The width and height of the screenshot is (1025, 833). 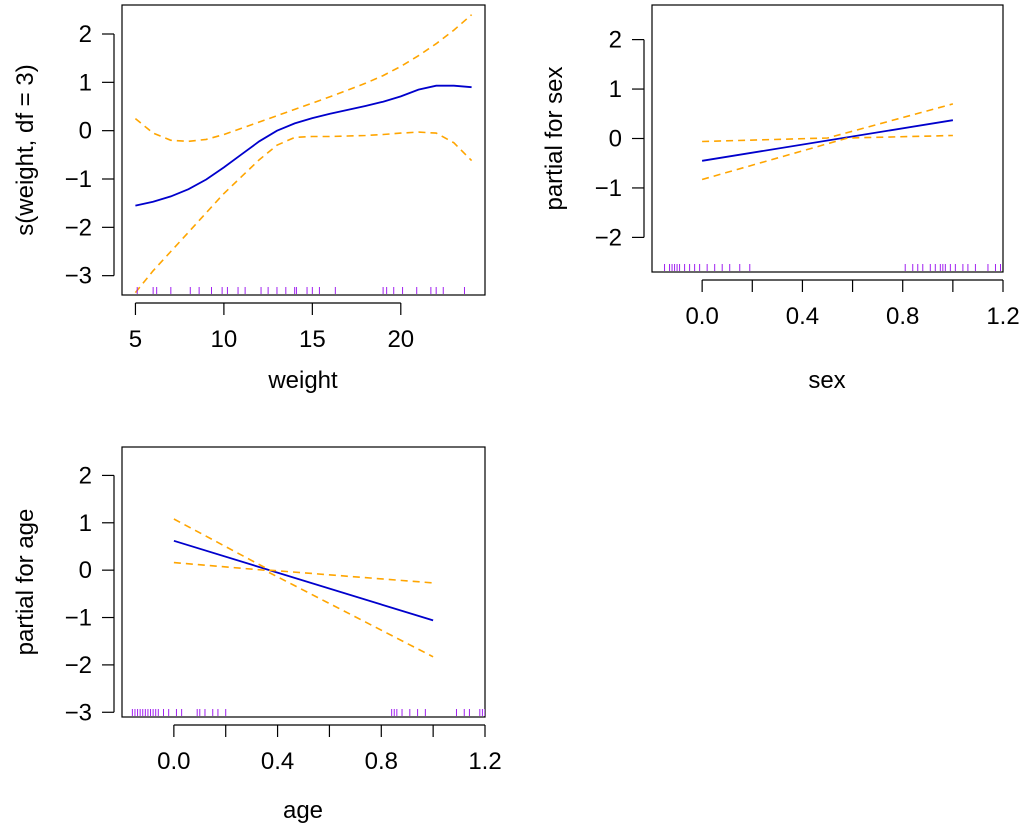 What do you see at coordinates (615, 89) in the screenshot?
I see `sex-y-tick-label: 1` at bounding box center [615, 89].